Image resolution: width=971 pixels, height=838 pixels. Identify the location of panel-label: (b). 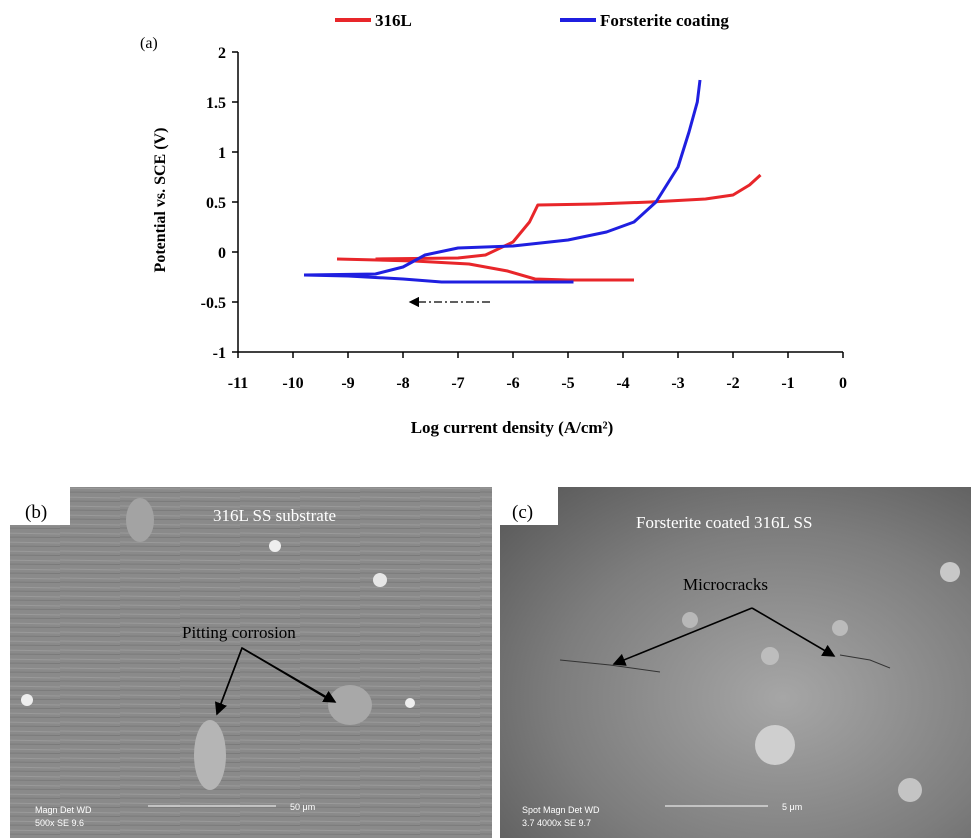
(36, 512).